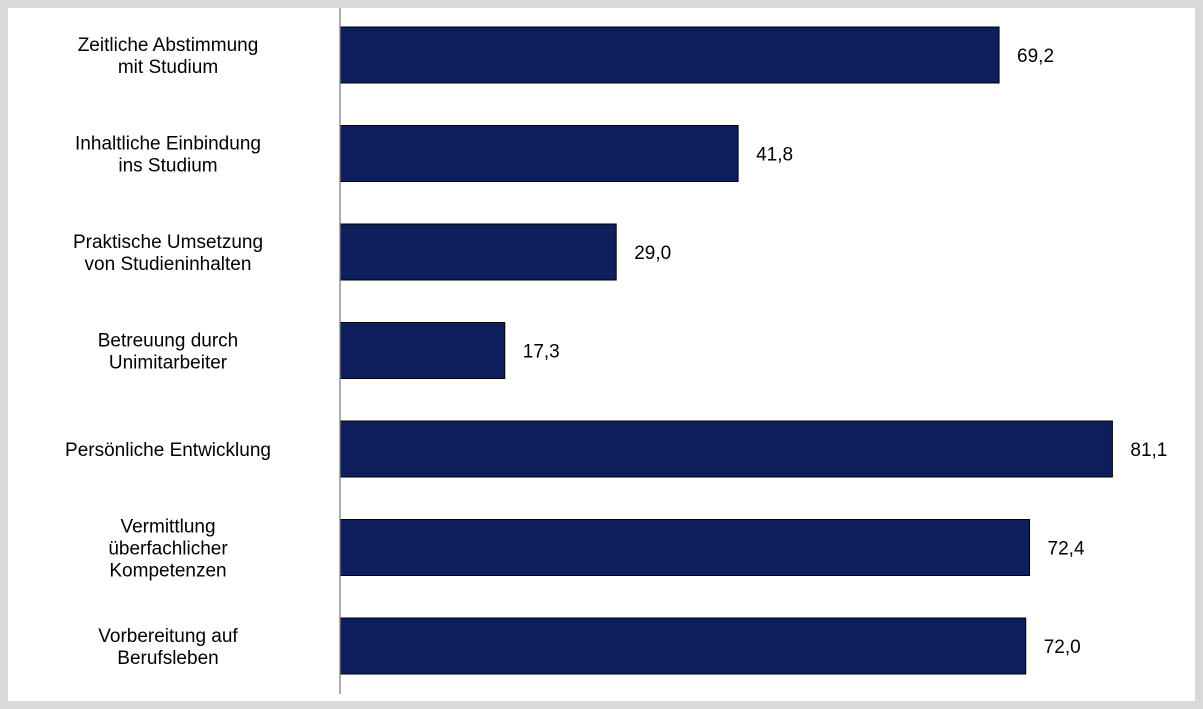 Image resolution: width=1203 pixels, height=709 pixels. I want to click on category-label-0-line-0: Zeitliche Abstimmung, so click(168, 45).